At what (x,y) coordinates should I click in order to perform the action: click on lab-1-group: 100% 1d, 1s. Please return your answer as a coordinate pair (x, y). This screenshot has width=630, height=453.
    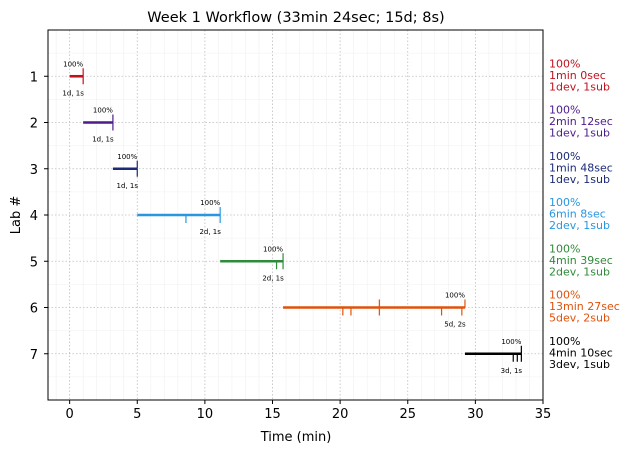
    Looking at the image, I should click on (73, 78).